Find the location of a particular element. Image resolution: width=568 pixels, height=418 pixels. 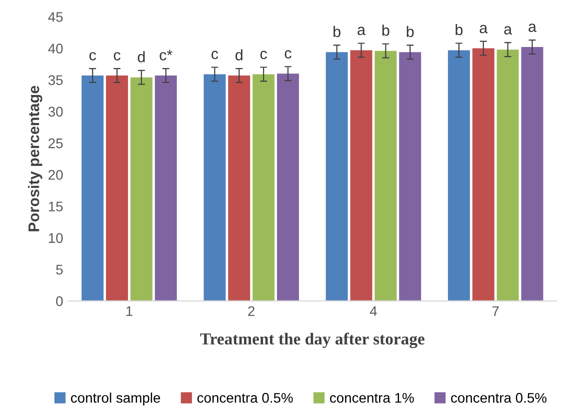

x-tick-label: 1 is located at coordinates (129, 311).